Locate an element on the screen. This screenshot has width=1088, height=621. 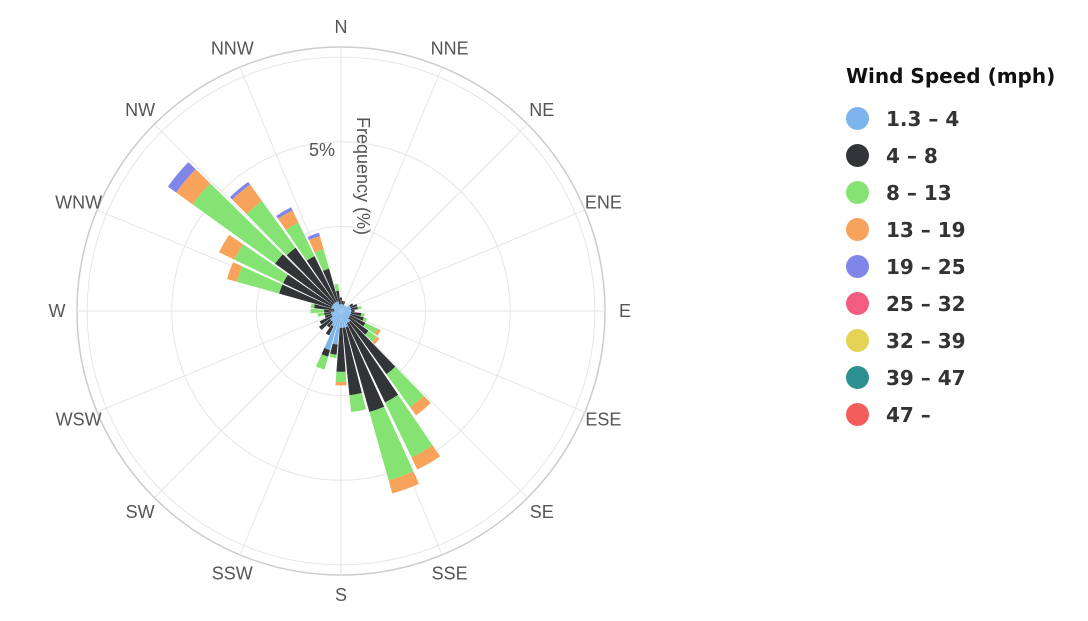
direction-label: WSW is located at coordinates (79, 420).